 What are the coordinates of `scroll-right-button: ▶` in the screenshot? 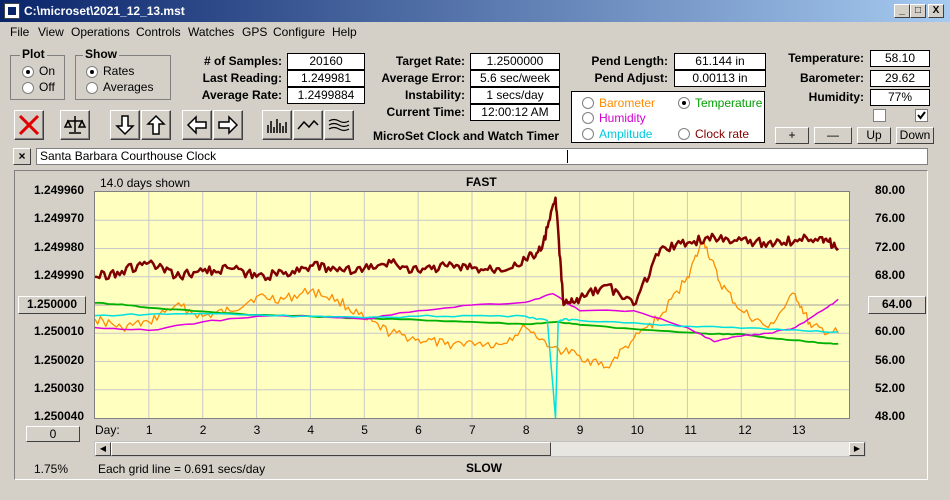 It's located at (857, 449).